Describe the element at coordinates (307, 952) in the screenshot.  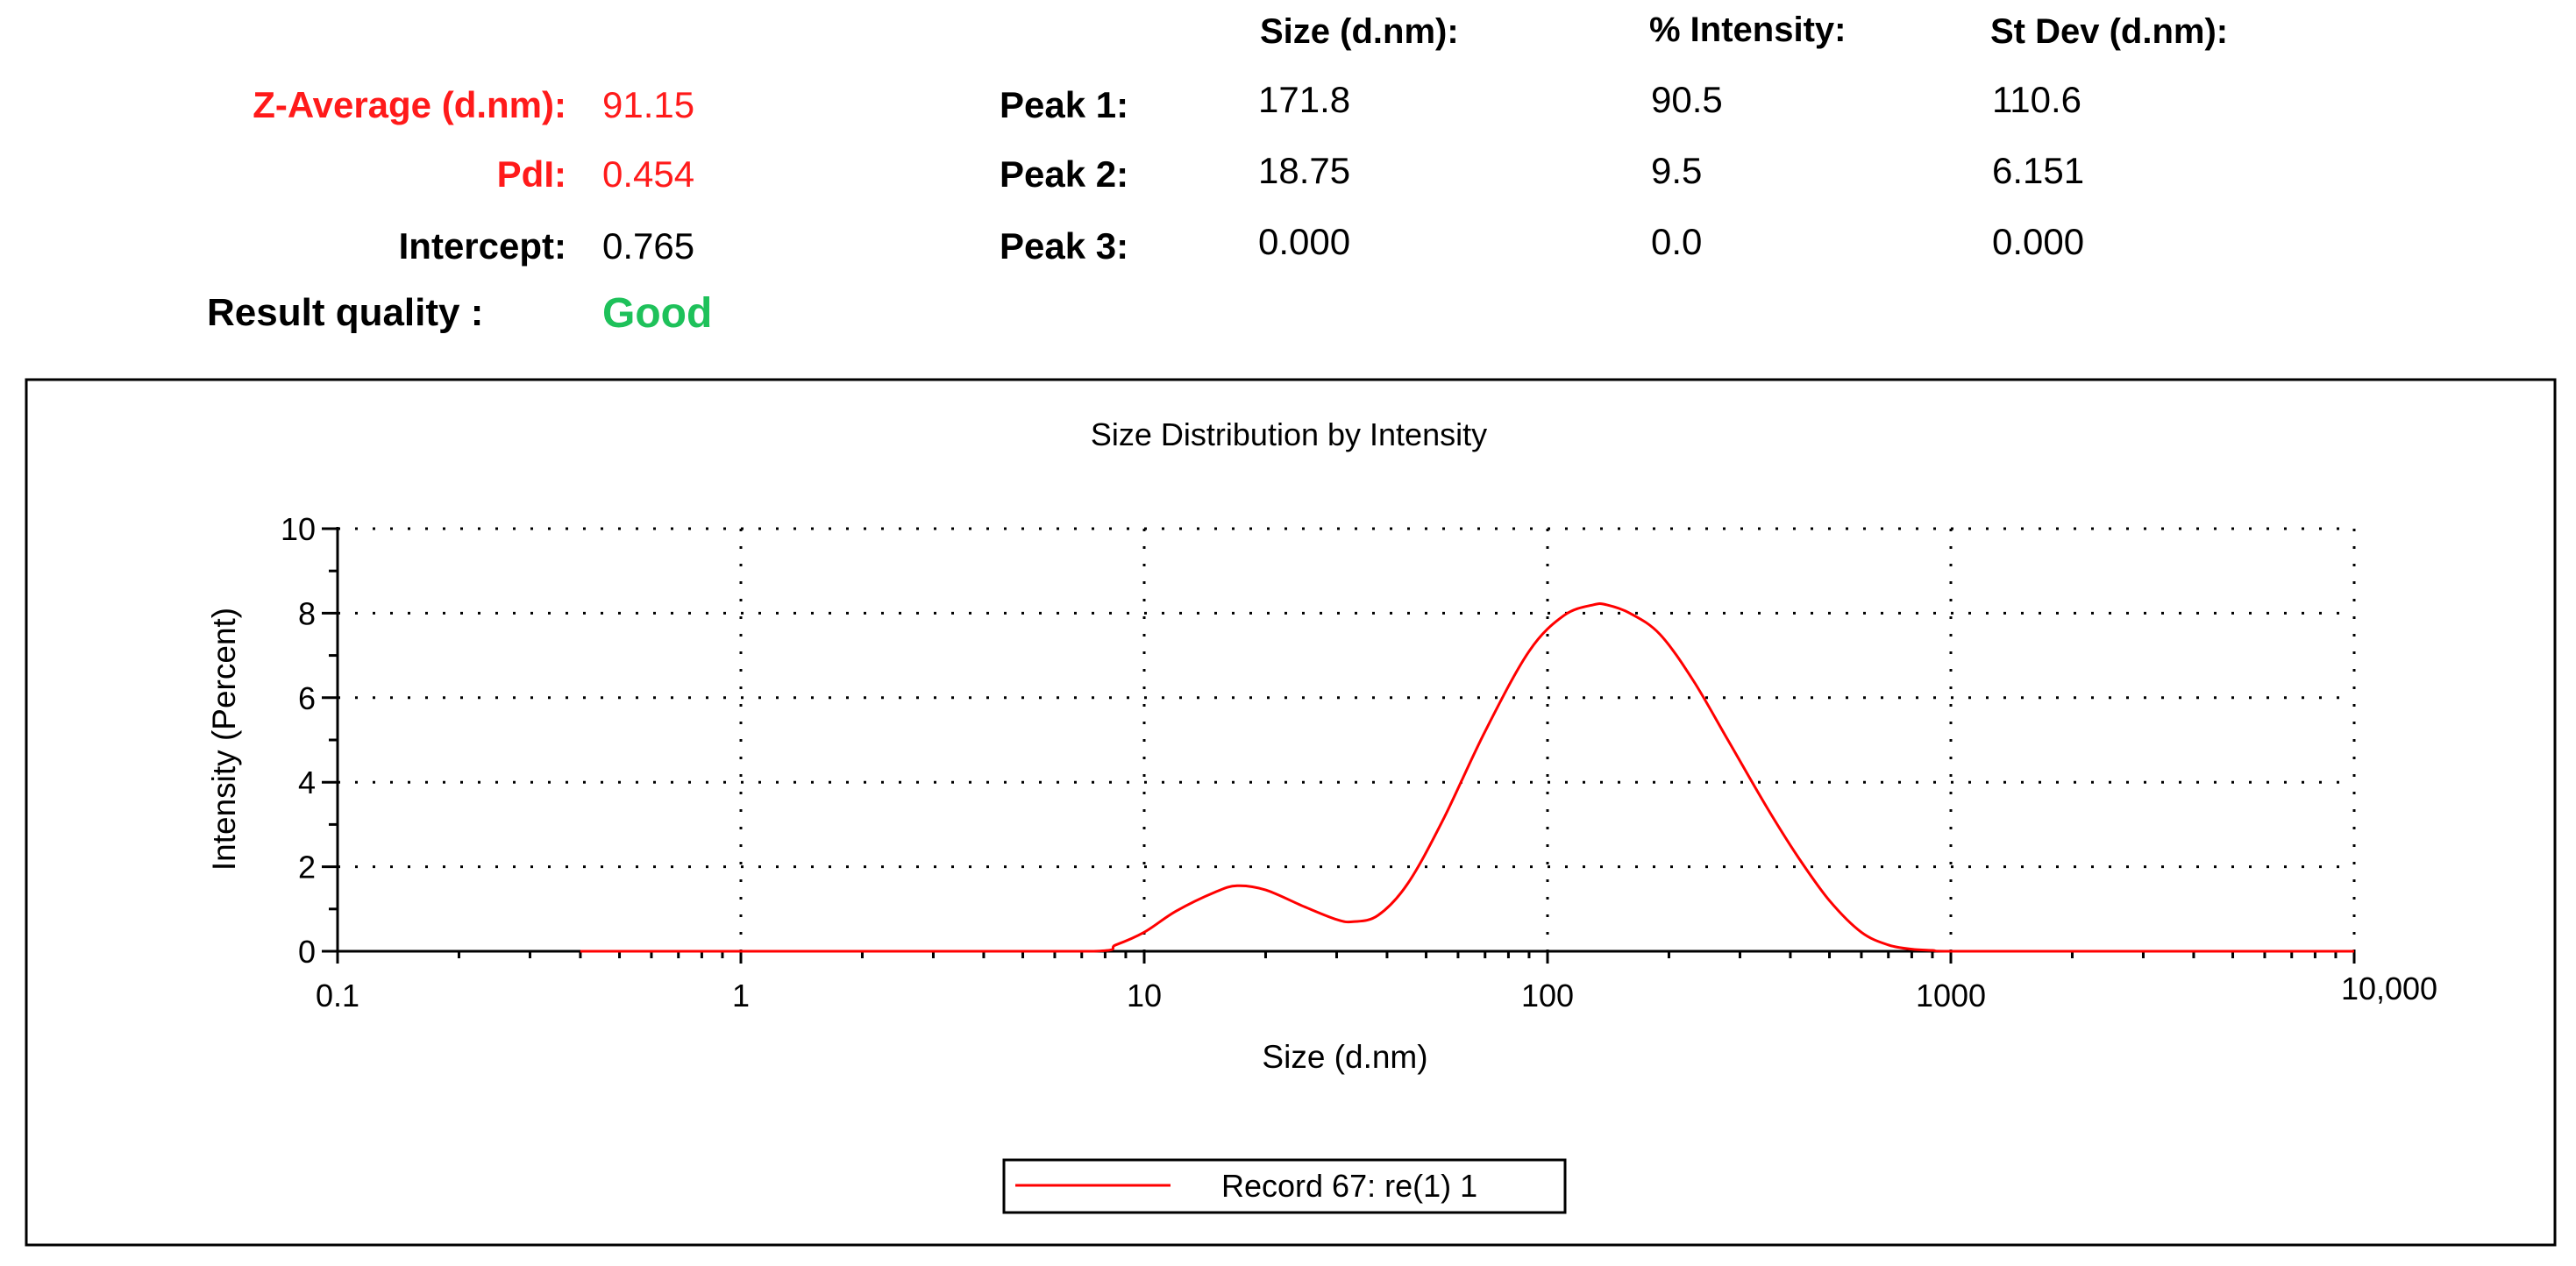
I see `y-tick-label: 0` at that location.